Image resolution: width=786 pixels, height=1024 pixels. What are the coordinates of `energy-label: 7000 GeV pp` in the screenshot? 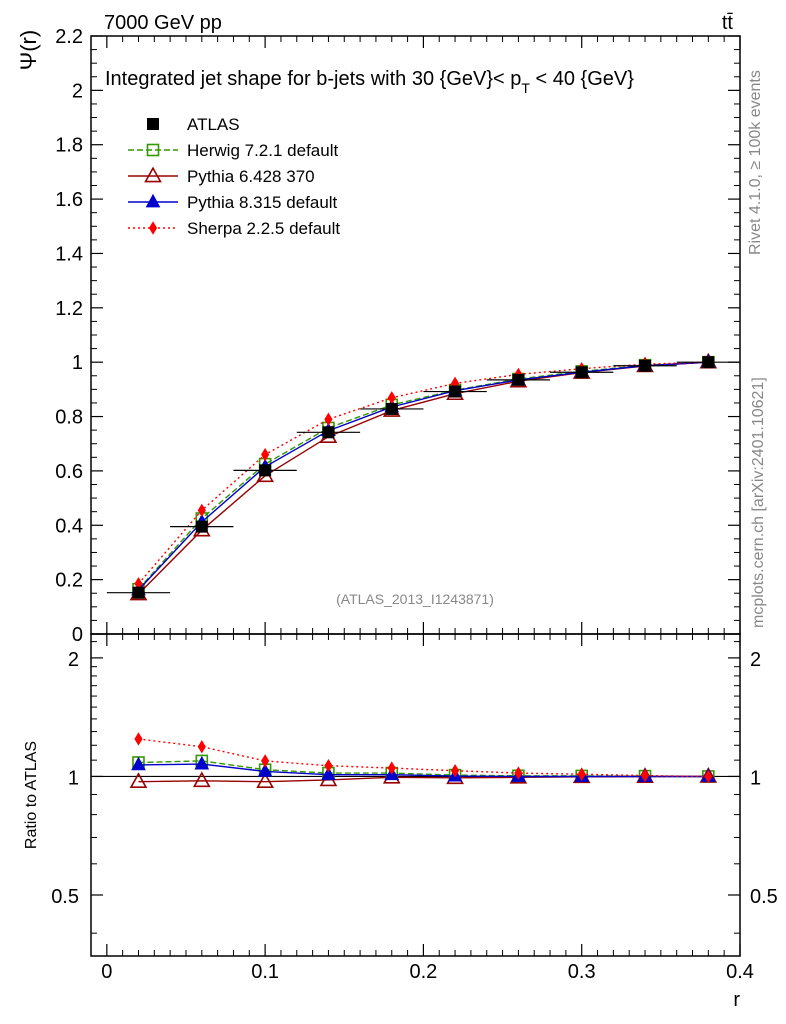 It's located at (163, 23).